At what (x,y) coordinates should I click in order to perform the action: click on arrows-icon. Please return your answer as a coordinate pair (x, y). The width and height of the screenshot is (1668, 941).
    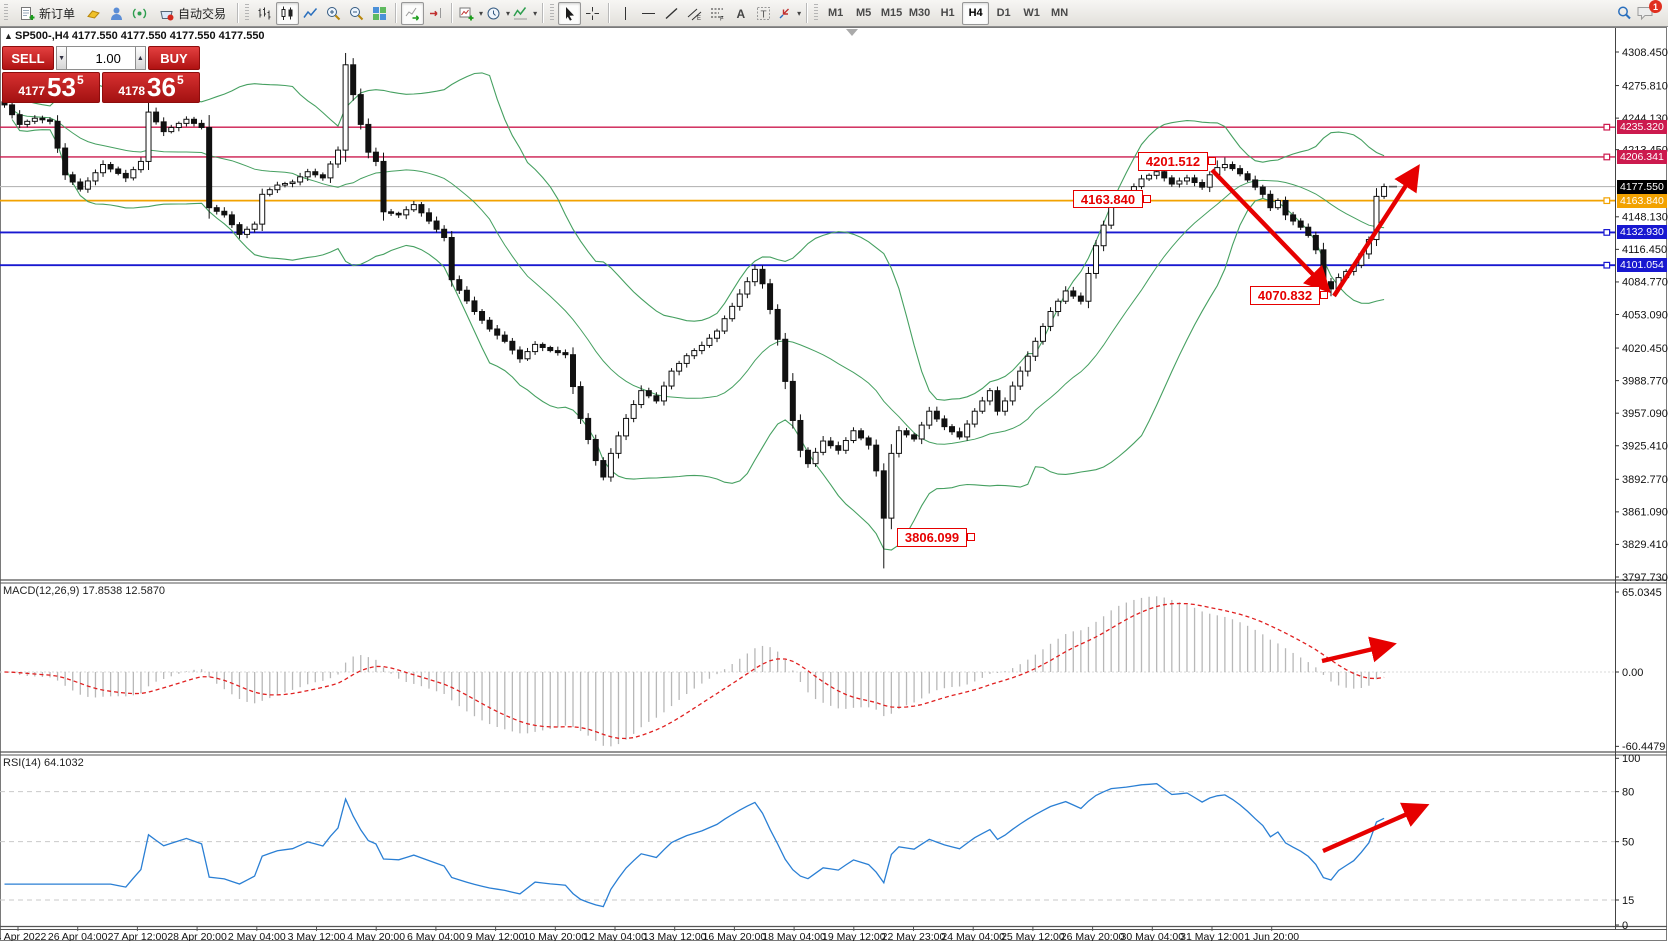
    Looking at the image, I should click on (784, 13).